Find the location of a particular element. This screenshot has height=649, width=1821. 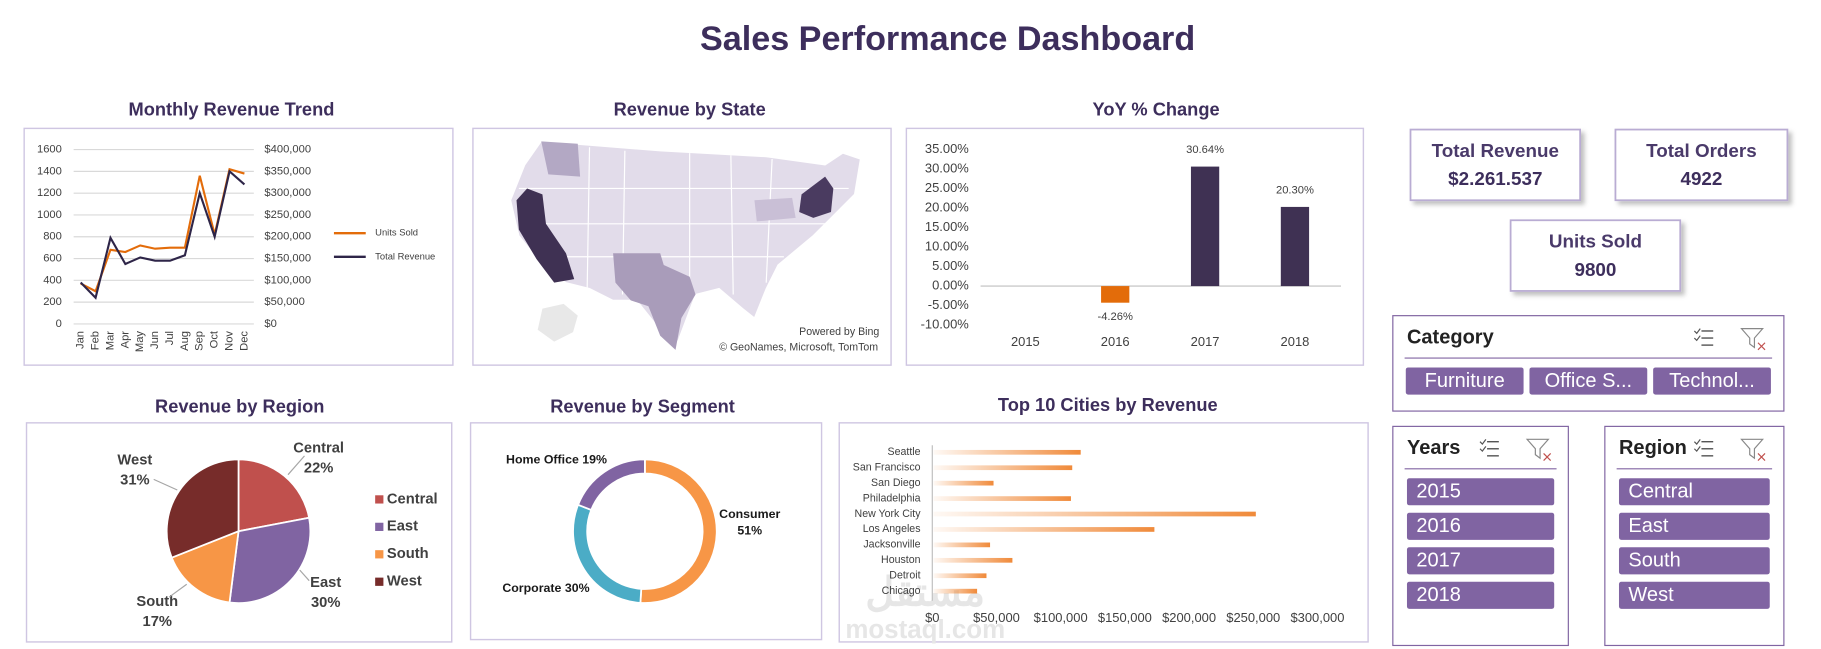

kpi-card is located at coordinates (1701, 165).